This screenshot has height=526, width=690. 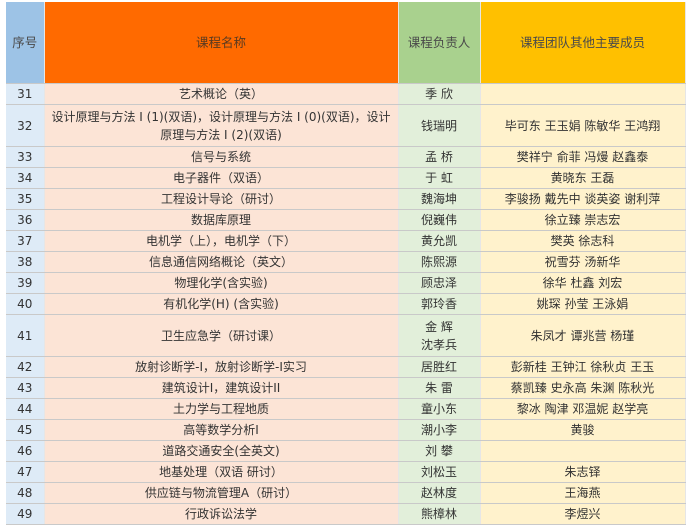 What do you see at coordinates (439, 304) in the screenshot?
I see `course-leader: 郭玲香` at bounding box center [439, 304].